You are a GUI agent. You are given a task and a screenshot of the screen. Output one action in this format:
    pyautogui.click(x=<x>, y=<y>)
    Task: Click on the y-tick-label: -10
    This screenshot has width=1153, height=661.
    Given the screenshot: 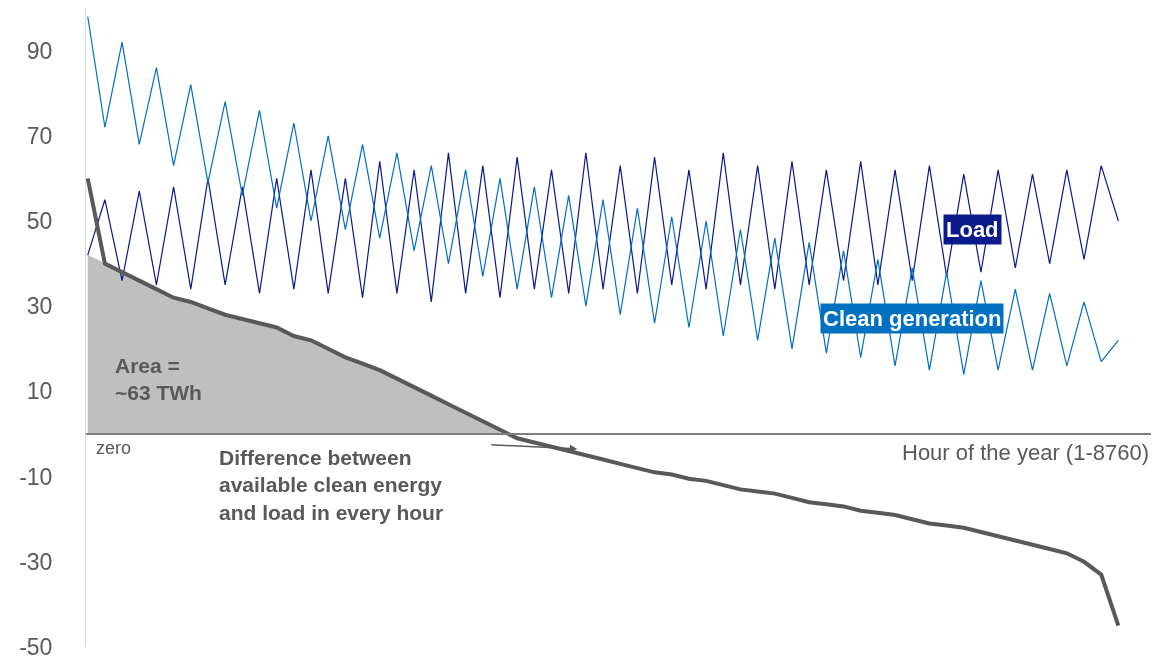 What is the action you would take?
    pyautogui.click(x=36, y=476)
    